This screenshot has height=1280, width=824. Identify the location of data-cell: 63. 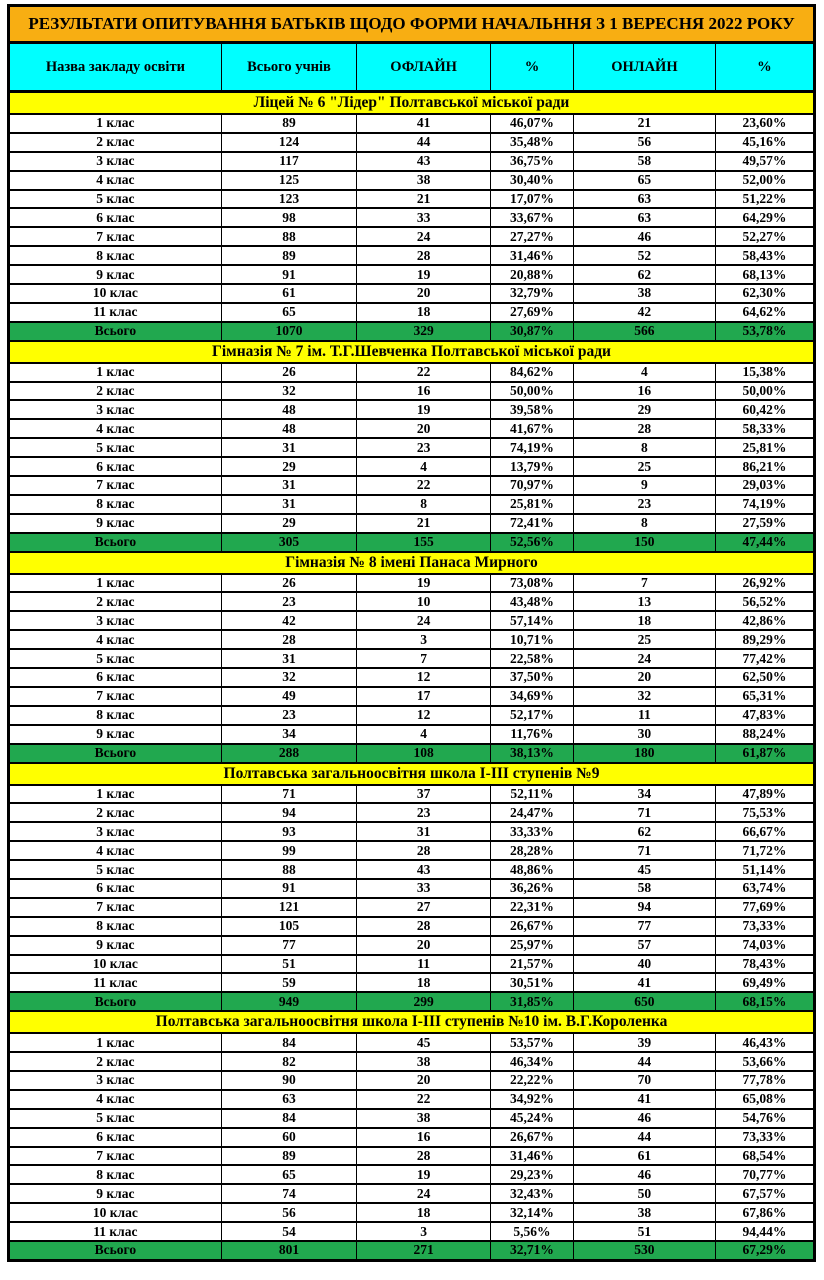
(644, 199).